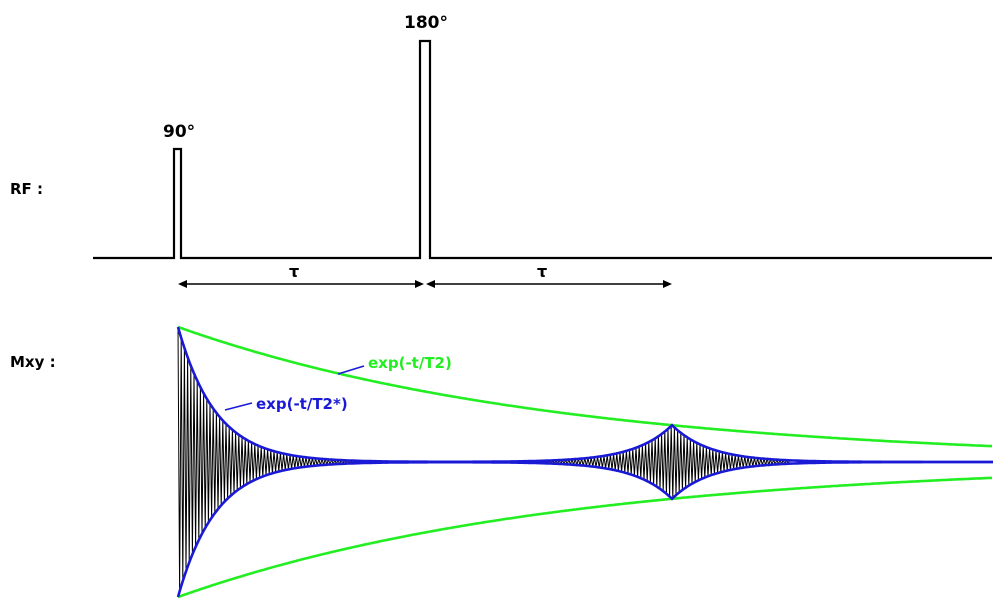 Image resolution: width=993 pixels, height=599 pixels. Describe the element at coordinates (179, 132) in the screenshot. I see `pulse-90-label: 90°` at that location.